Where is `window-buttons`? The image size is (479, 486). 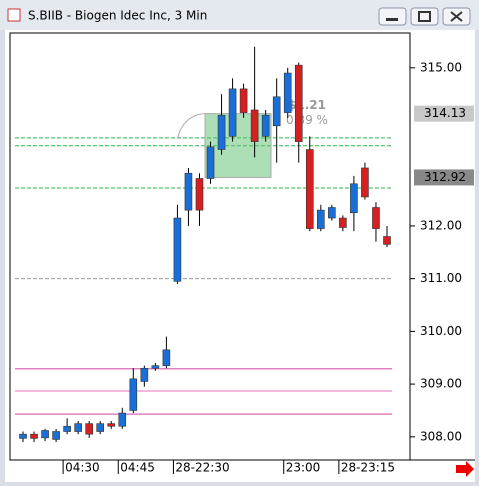 window-buttons is located at coordinates (424, 16).